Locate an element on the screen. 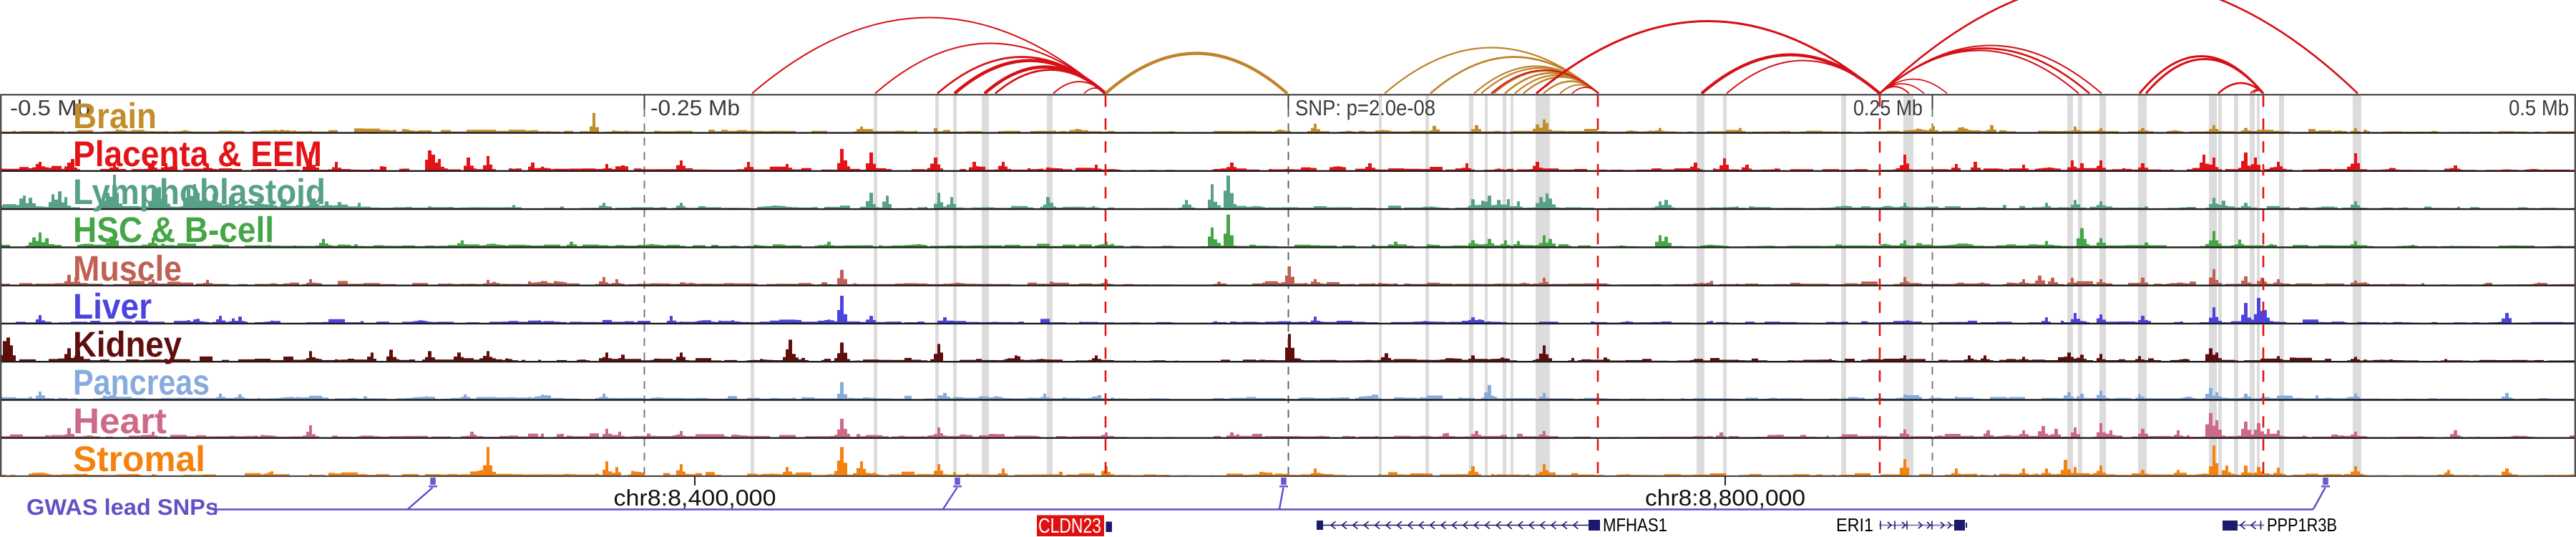  svg-text: CLDN23 is located at coordinates (1069, 526).